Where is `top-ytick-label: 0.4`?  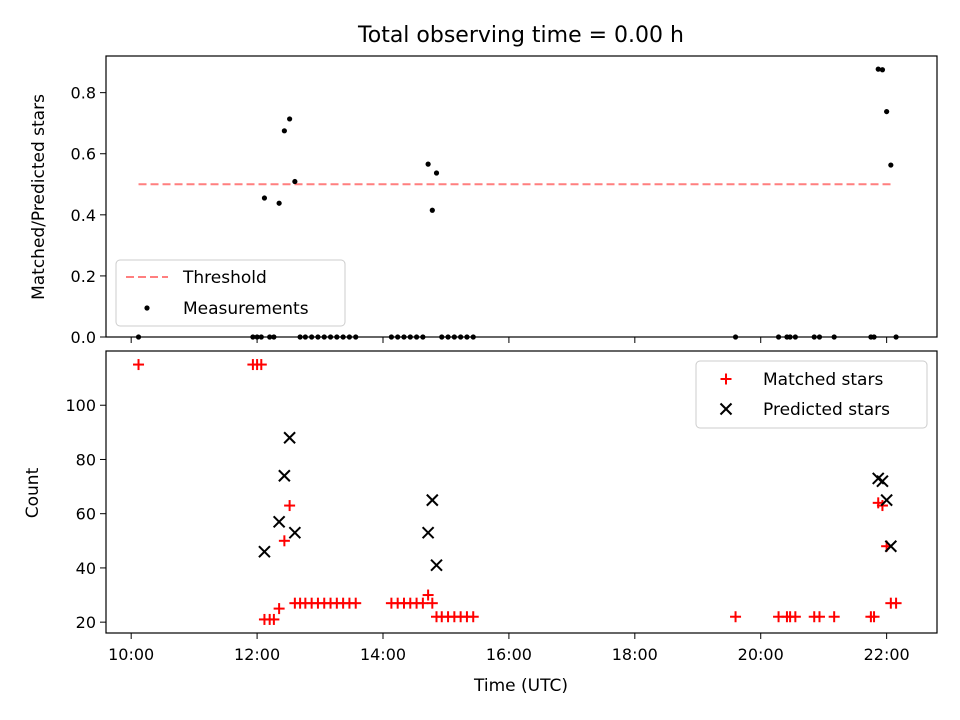 top-ytick-label: 0.4 is located at coordinates (83, 215).